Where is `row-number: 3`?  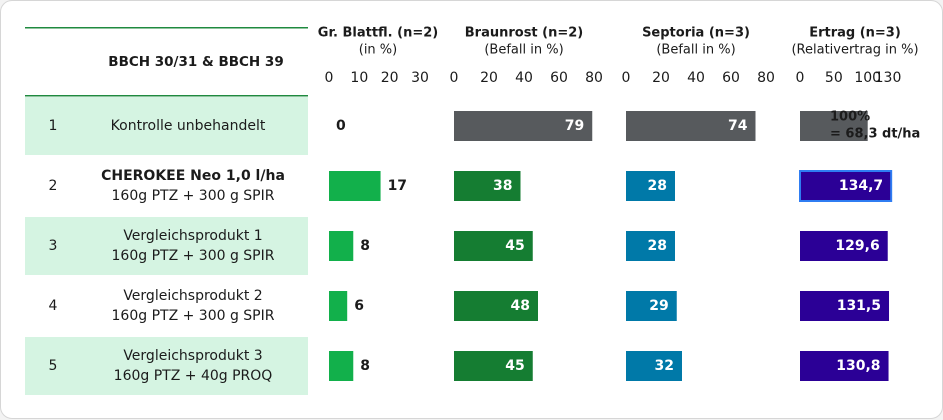 row-number: 3 is located at coordinates (53, 246).